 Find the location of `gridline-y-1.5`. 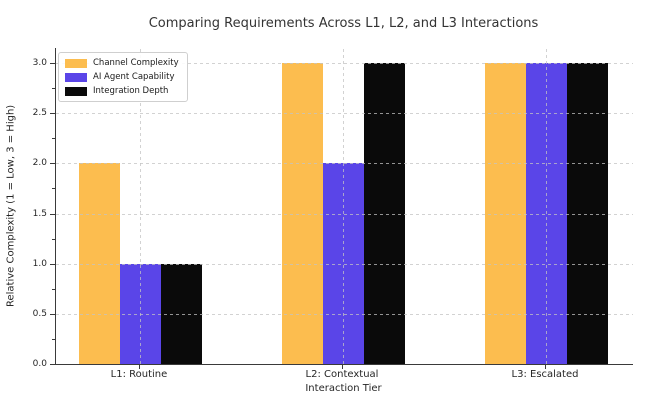

gridline-y-1.5 is located at coordinates (344, 214).